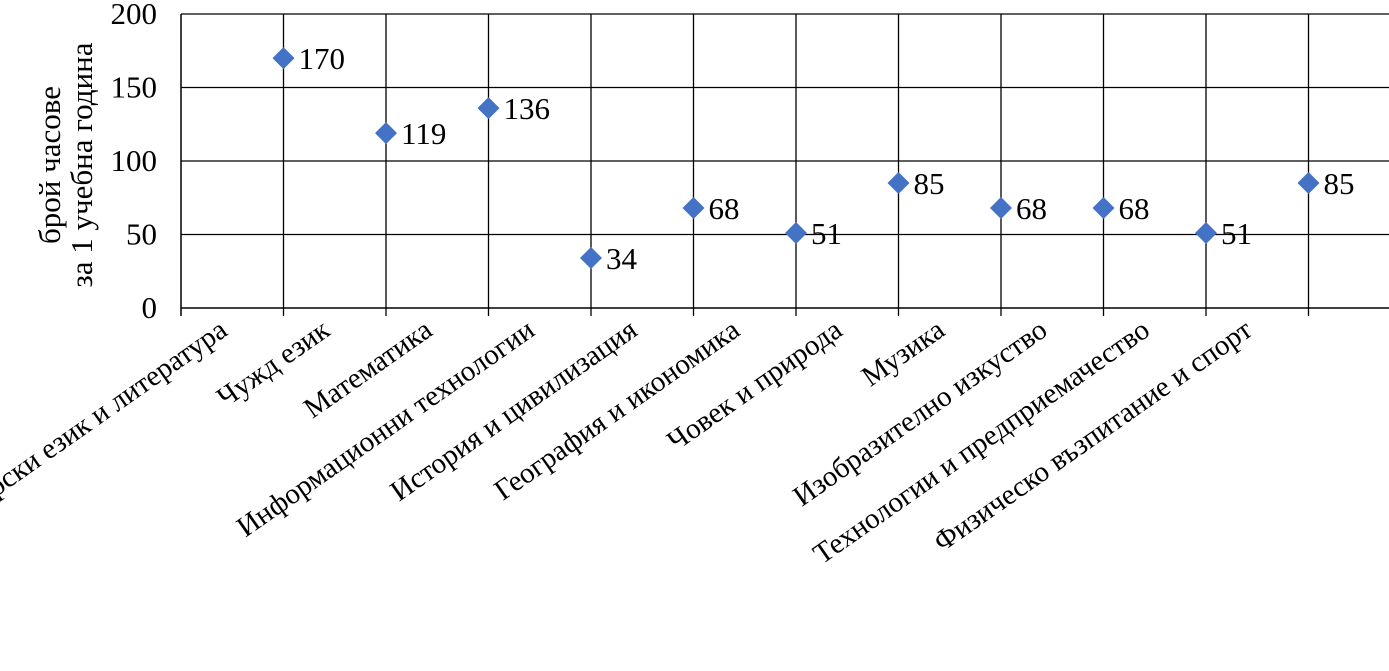 This screenshot has width=1389, height=671. Describe the element at coordinates (1134, 208) in the screenshot. I see `data-label-8: 68` at that location.